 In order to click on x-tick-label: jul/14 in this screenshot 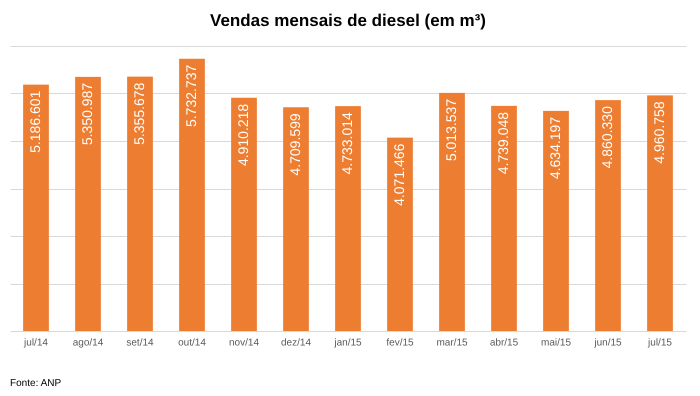, I will do `click(35, 343)`.